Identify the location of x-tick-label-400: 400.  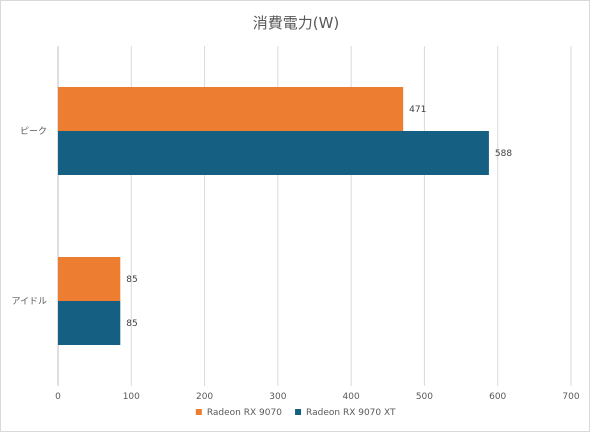
(351, 397).